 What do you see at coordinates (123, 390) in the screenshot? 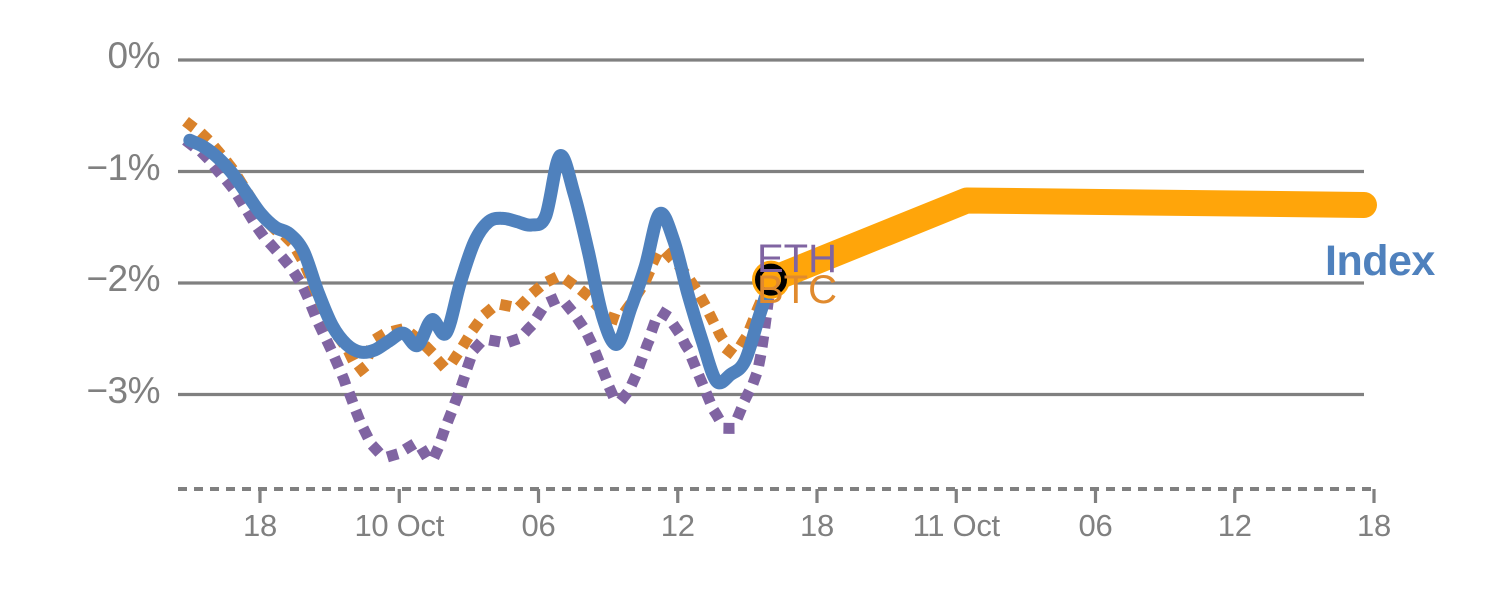
I see `y-tick-label-3: −3%` at bounding box center [123, 390].